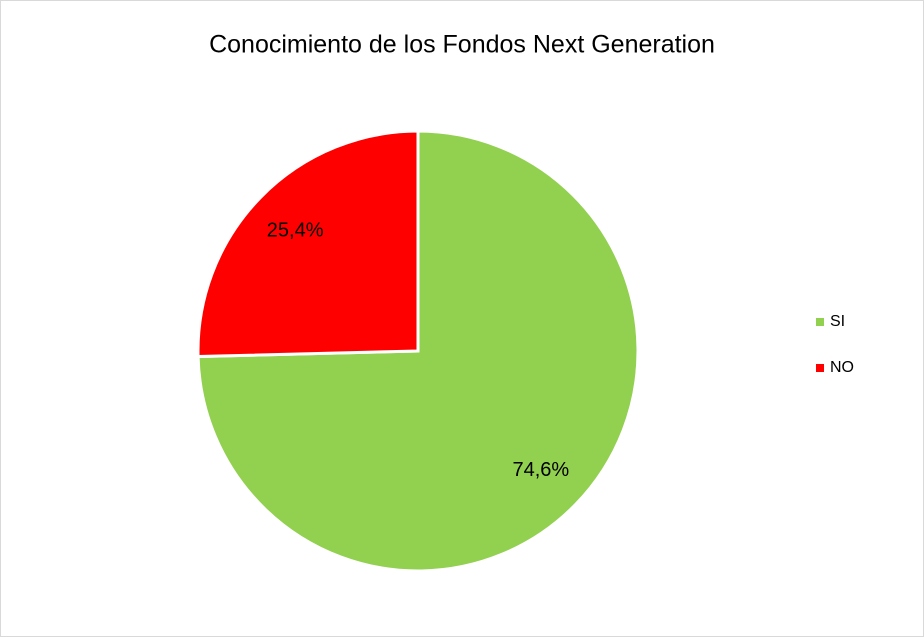 The width and height of the screenshot is (924, 637). What do you see at coordinates (837, 321) in the screenshot?
I see `legend-label: SI` at bounding box center [837, 321].